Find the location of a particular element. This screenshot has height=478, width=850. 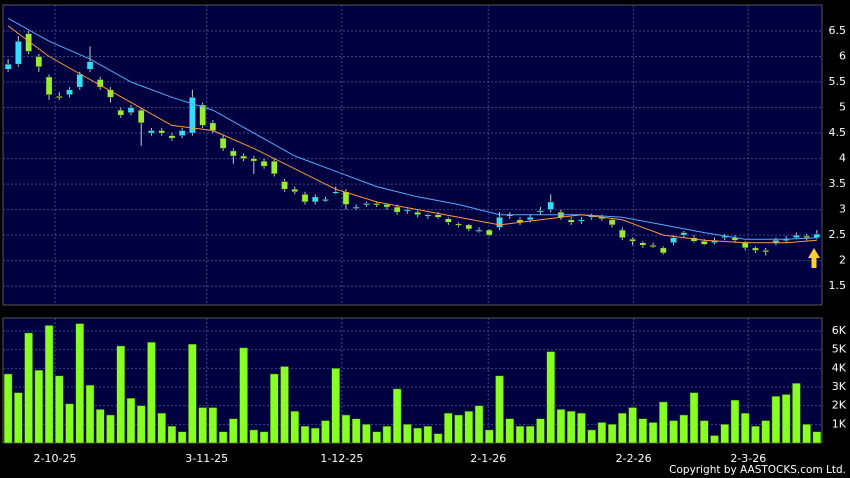

y-tick-label: 4K is located at coordinates (839, 367).